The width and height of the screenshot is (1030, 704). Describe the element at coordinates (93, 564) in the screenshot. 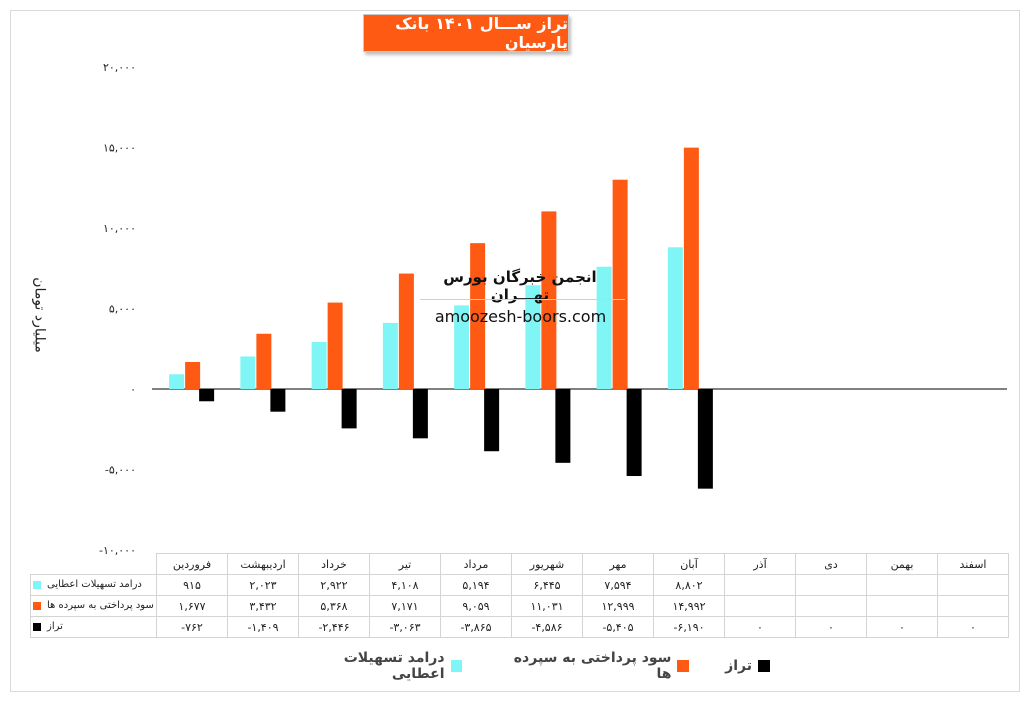

I see `table-corner` at that location.